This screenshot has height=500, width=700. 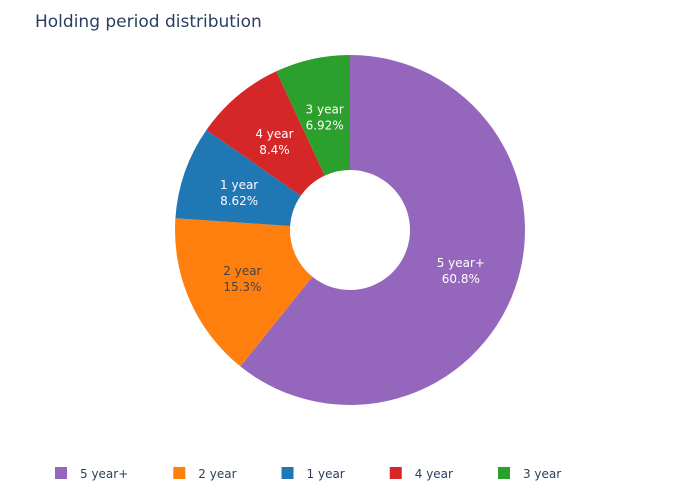 I want to click on legend: 5 year+ 2 year 1 year 4 year 3 year, so click(x=308, y=474).